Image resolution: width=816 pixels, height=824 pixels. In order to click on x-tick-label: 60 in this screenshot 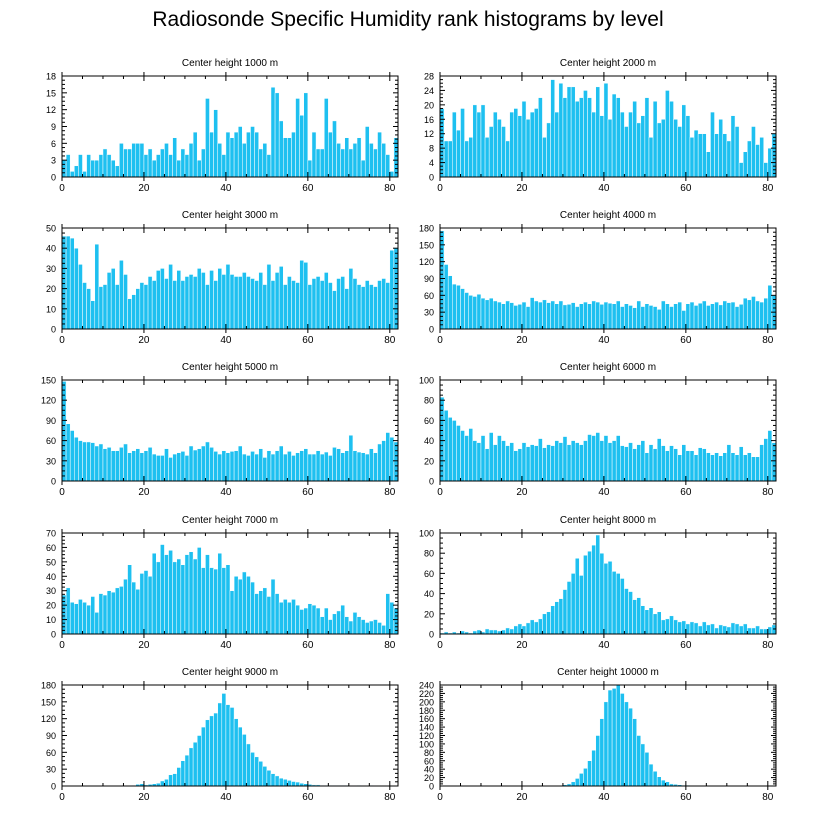, I will do `click(686, 492)`.